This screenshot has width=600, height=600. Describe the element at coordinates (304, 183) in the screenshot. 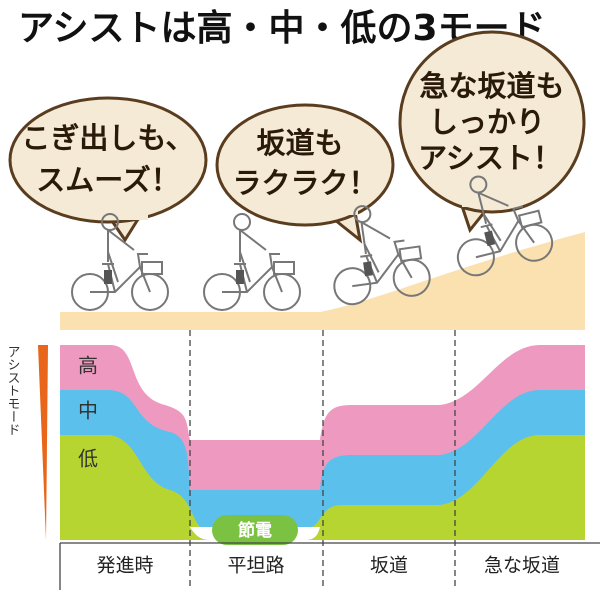

I see `bubble-text: ラクラク！` at that location.